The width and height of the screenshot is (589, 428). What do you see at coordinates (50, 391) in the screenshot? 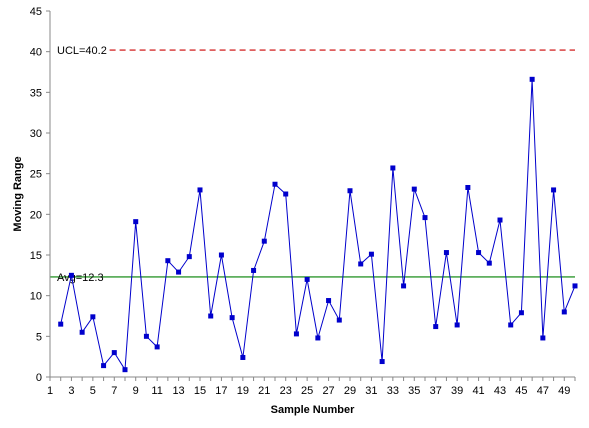
I see `x-tick-label: 1` at bounding box center [50, 391].